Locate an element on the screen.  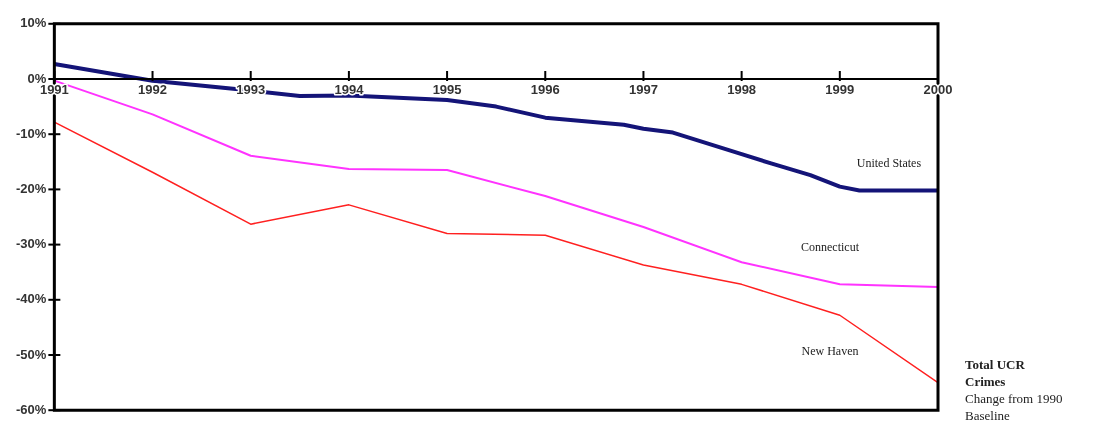
text: Total UCR Crimes is located at coordinates (995, 373).